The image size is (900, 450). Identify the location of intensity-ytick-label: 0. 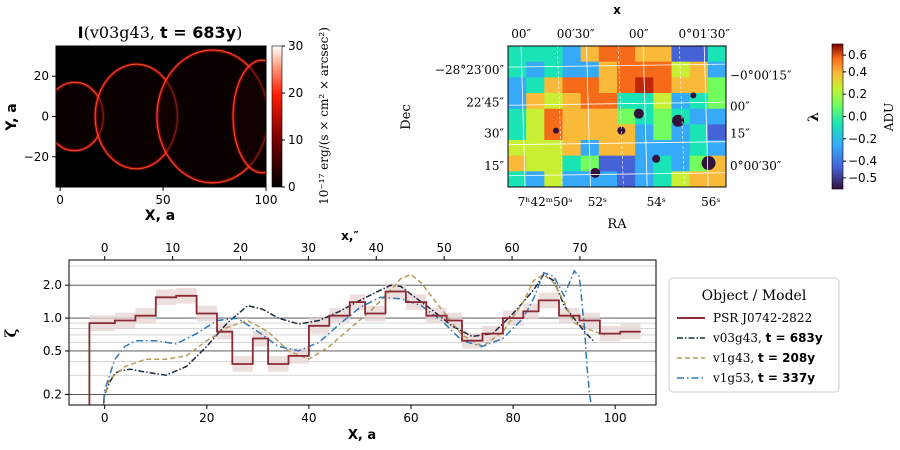
(45, 117).